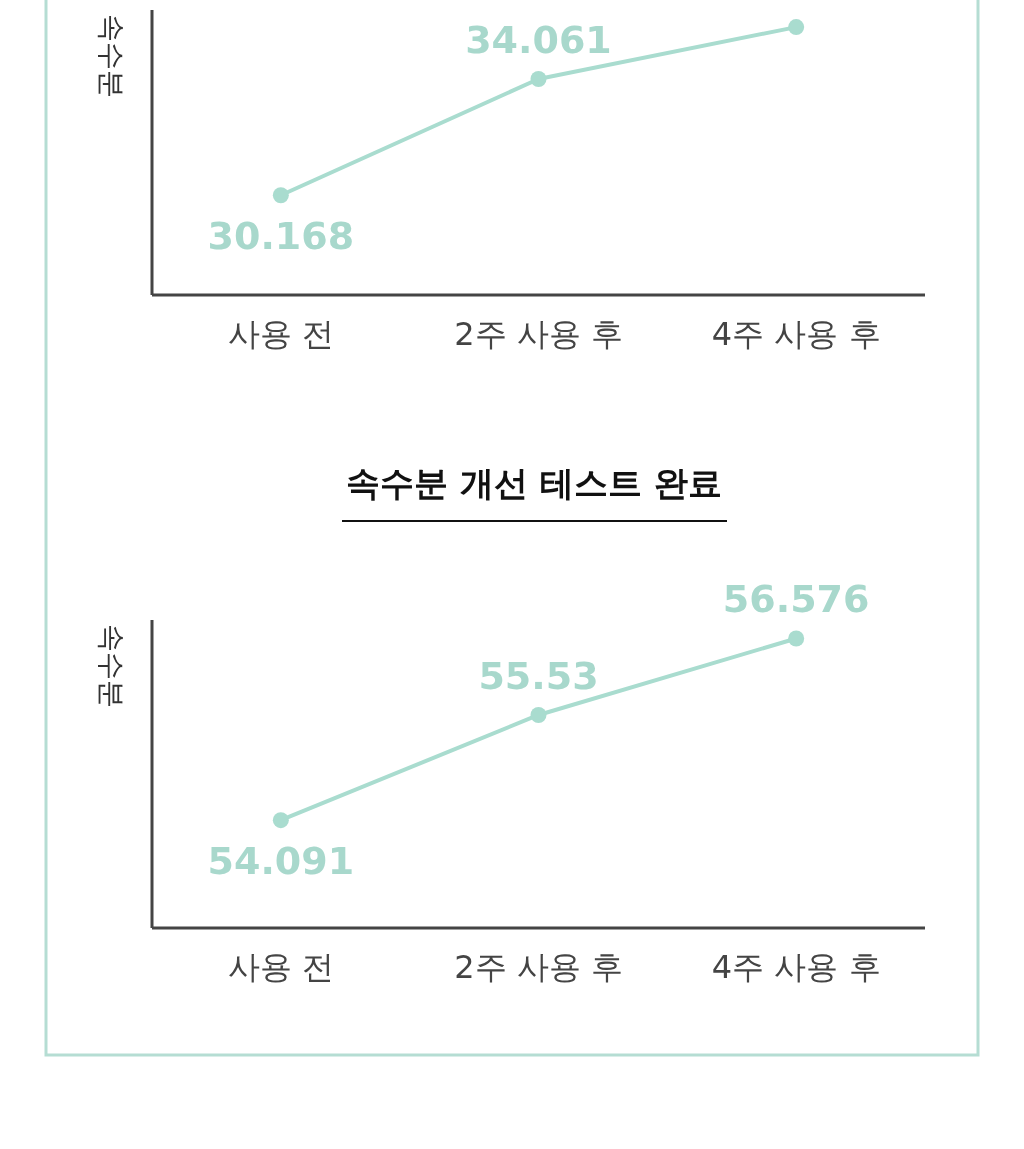  Describe the element at coordinates (538, 40) in the screenshot. I see `data-label: 34.061` at that location.